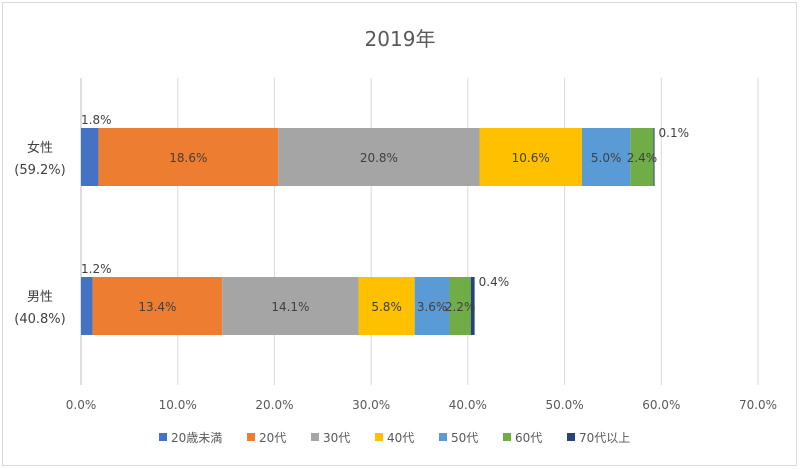 The image size is (800, 469). I want to click on data-label: 0.1%, so click(674, 133).